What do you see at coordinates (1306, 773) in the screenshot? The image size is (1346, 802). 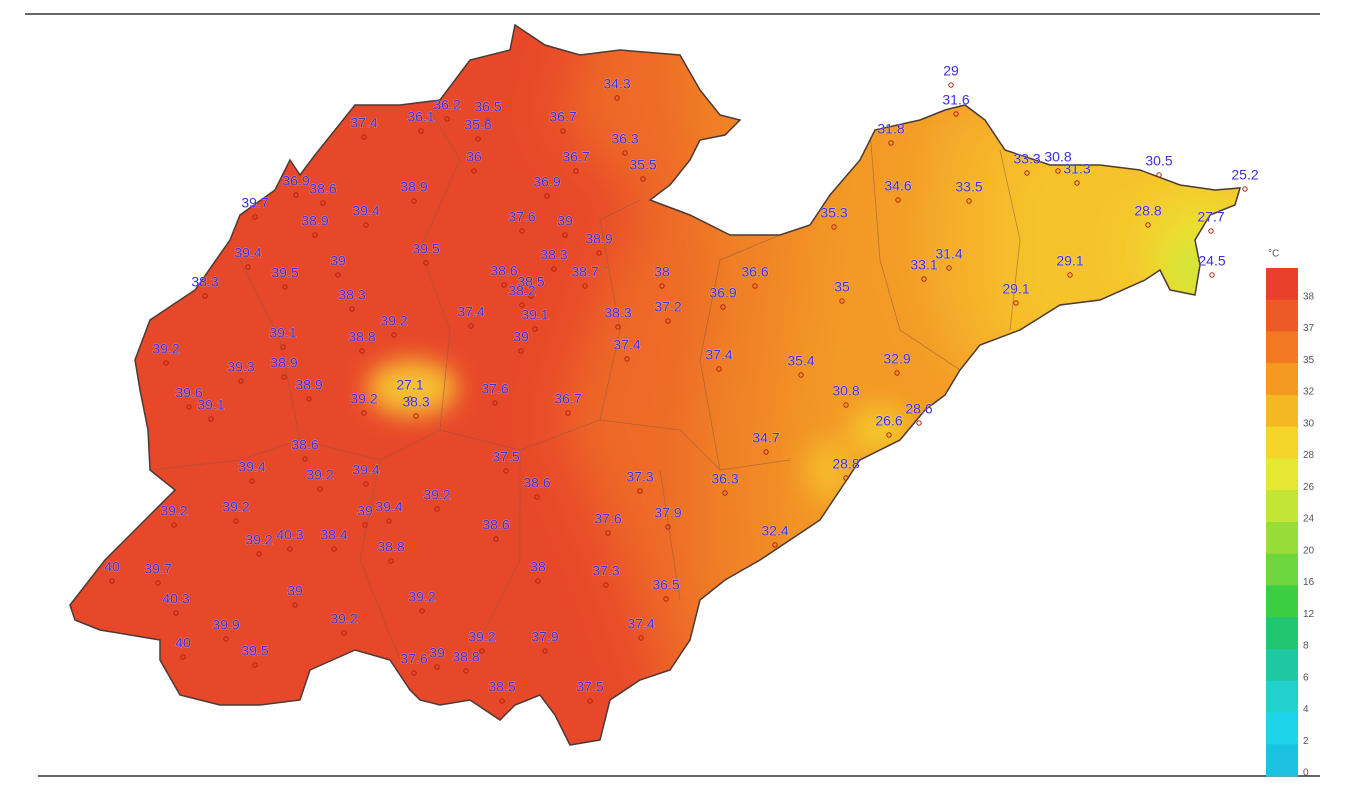 I see `legend-tick-label: 0` at bounding box center [1306, 773].